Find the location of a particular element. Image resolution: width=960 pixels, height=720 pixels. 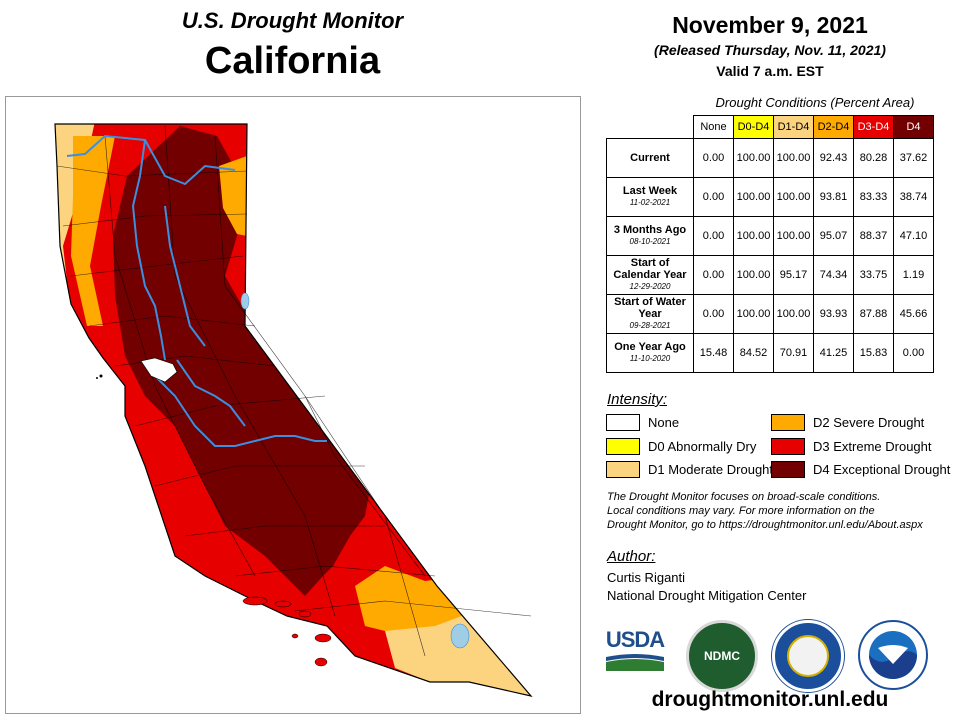

table-cell: 37.62 is located at coordinates (913, 158).